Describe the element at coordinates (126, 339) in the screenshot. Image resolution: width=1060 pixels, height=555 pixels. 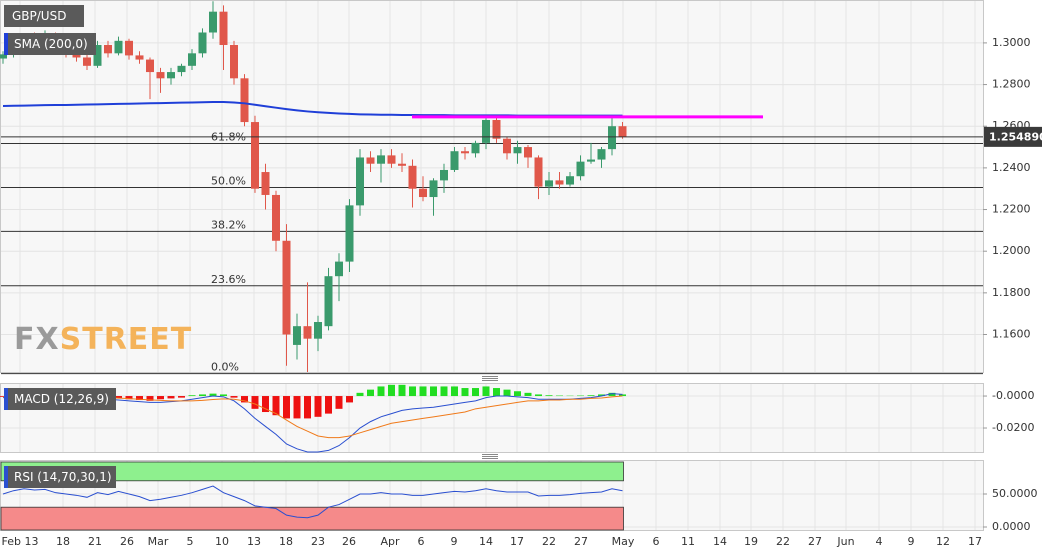
I see `watermark-street: STREET` at that location.